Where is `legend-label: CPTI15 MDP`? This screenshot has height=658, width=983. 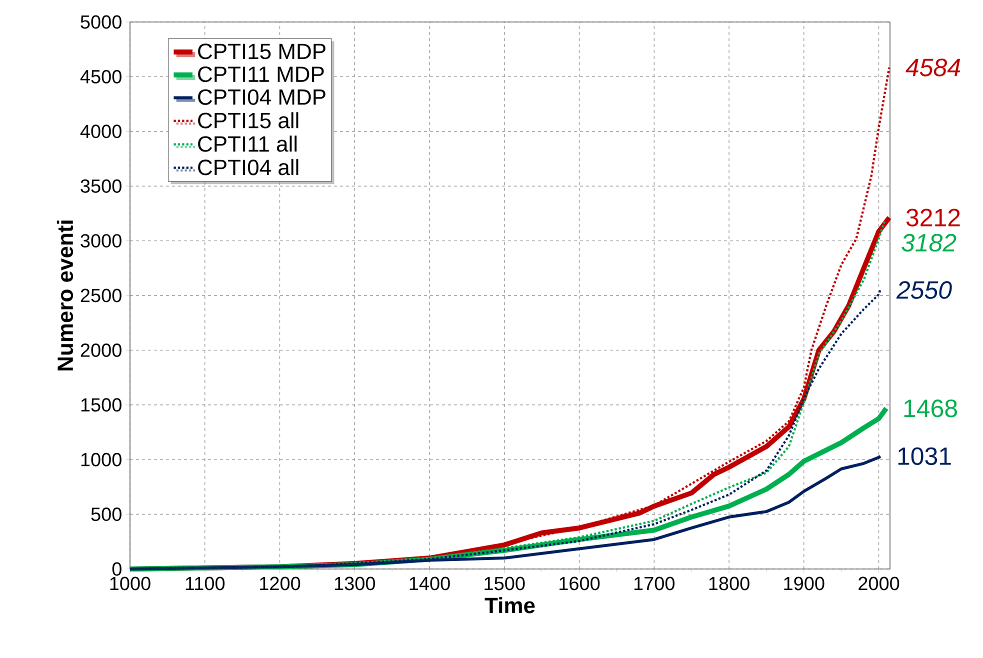
legend-label: CPTI15 MDP is located at coordinates (262, 52).